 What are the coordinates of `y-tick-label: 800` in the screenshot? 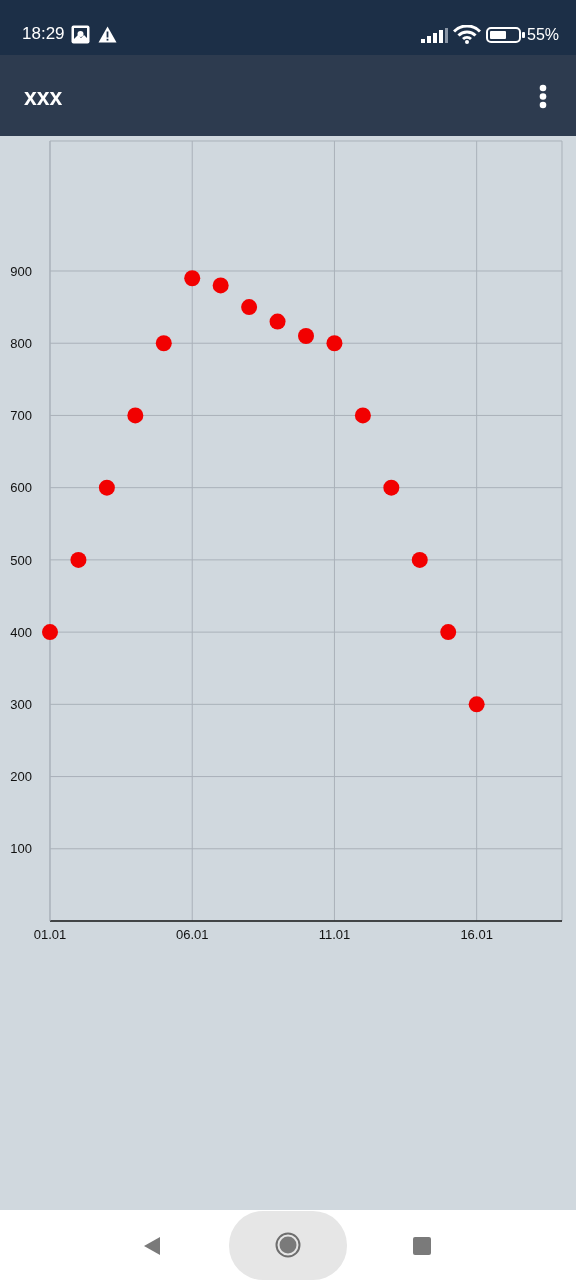 It's located at (21, 343).